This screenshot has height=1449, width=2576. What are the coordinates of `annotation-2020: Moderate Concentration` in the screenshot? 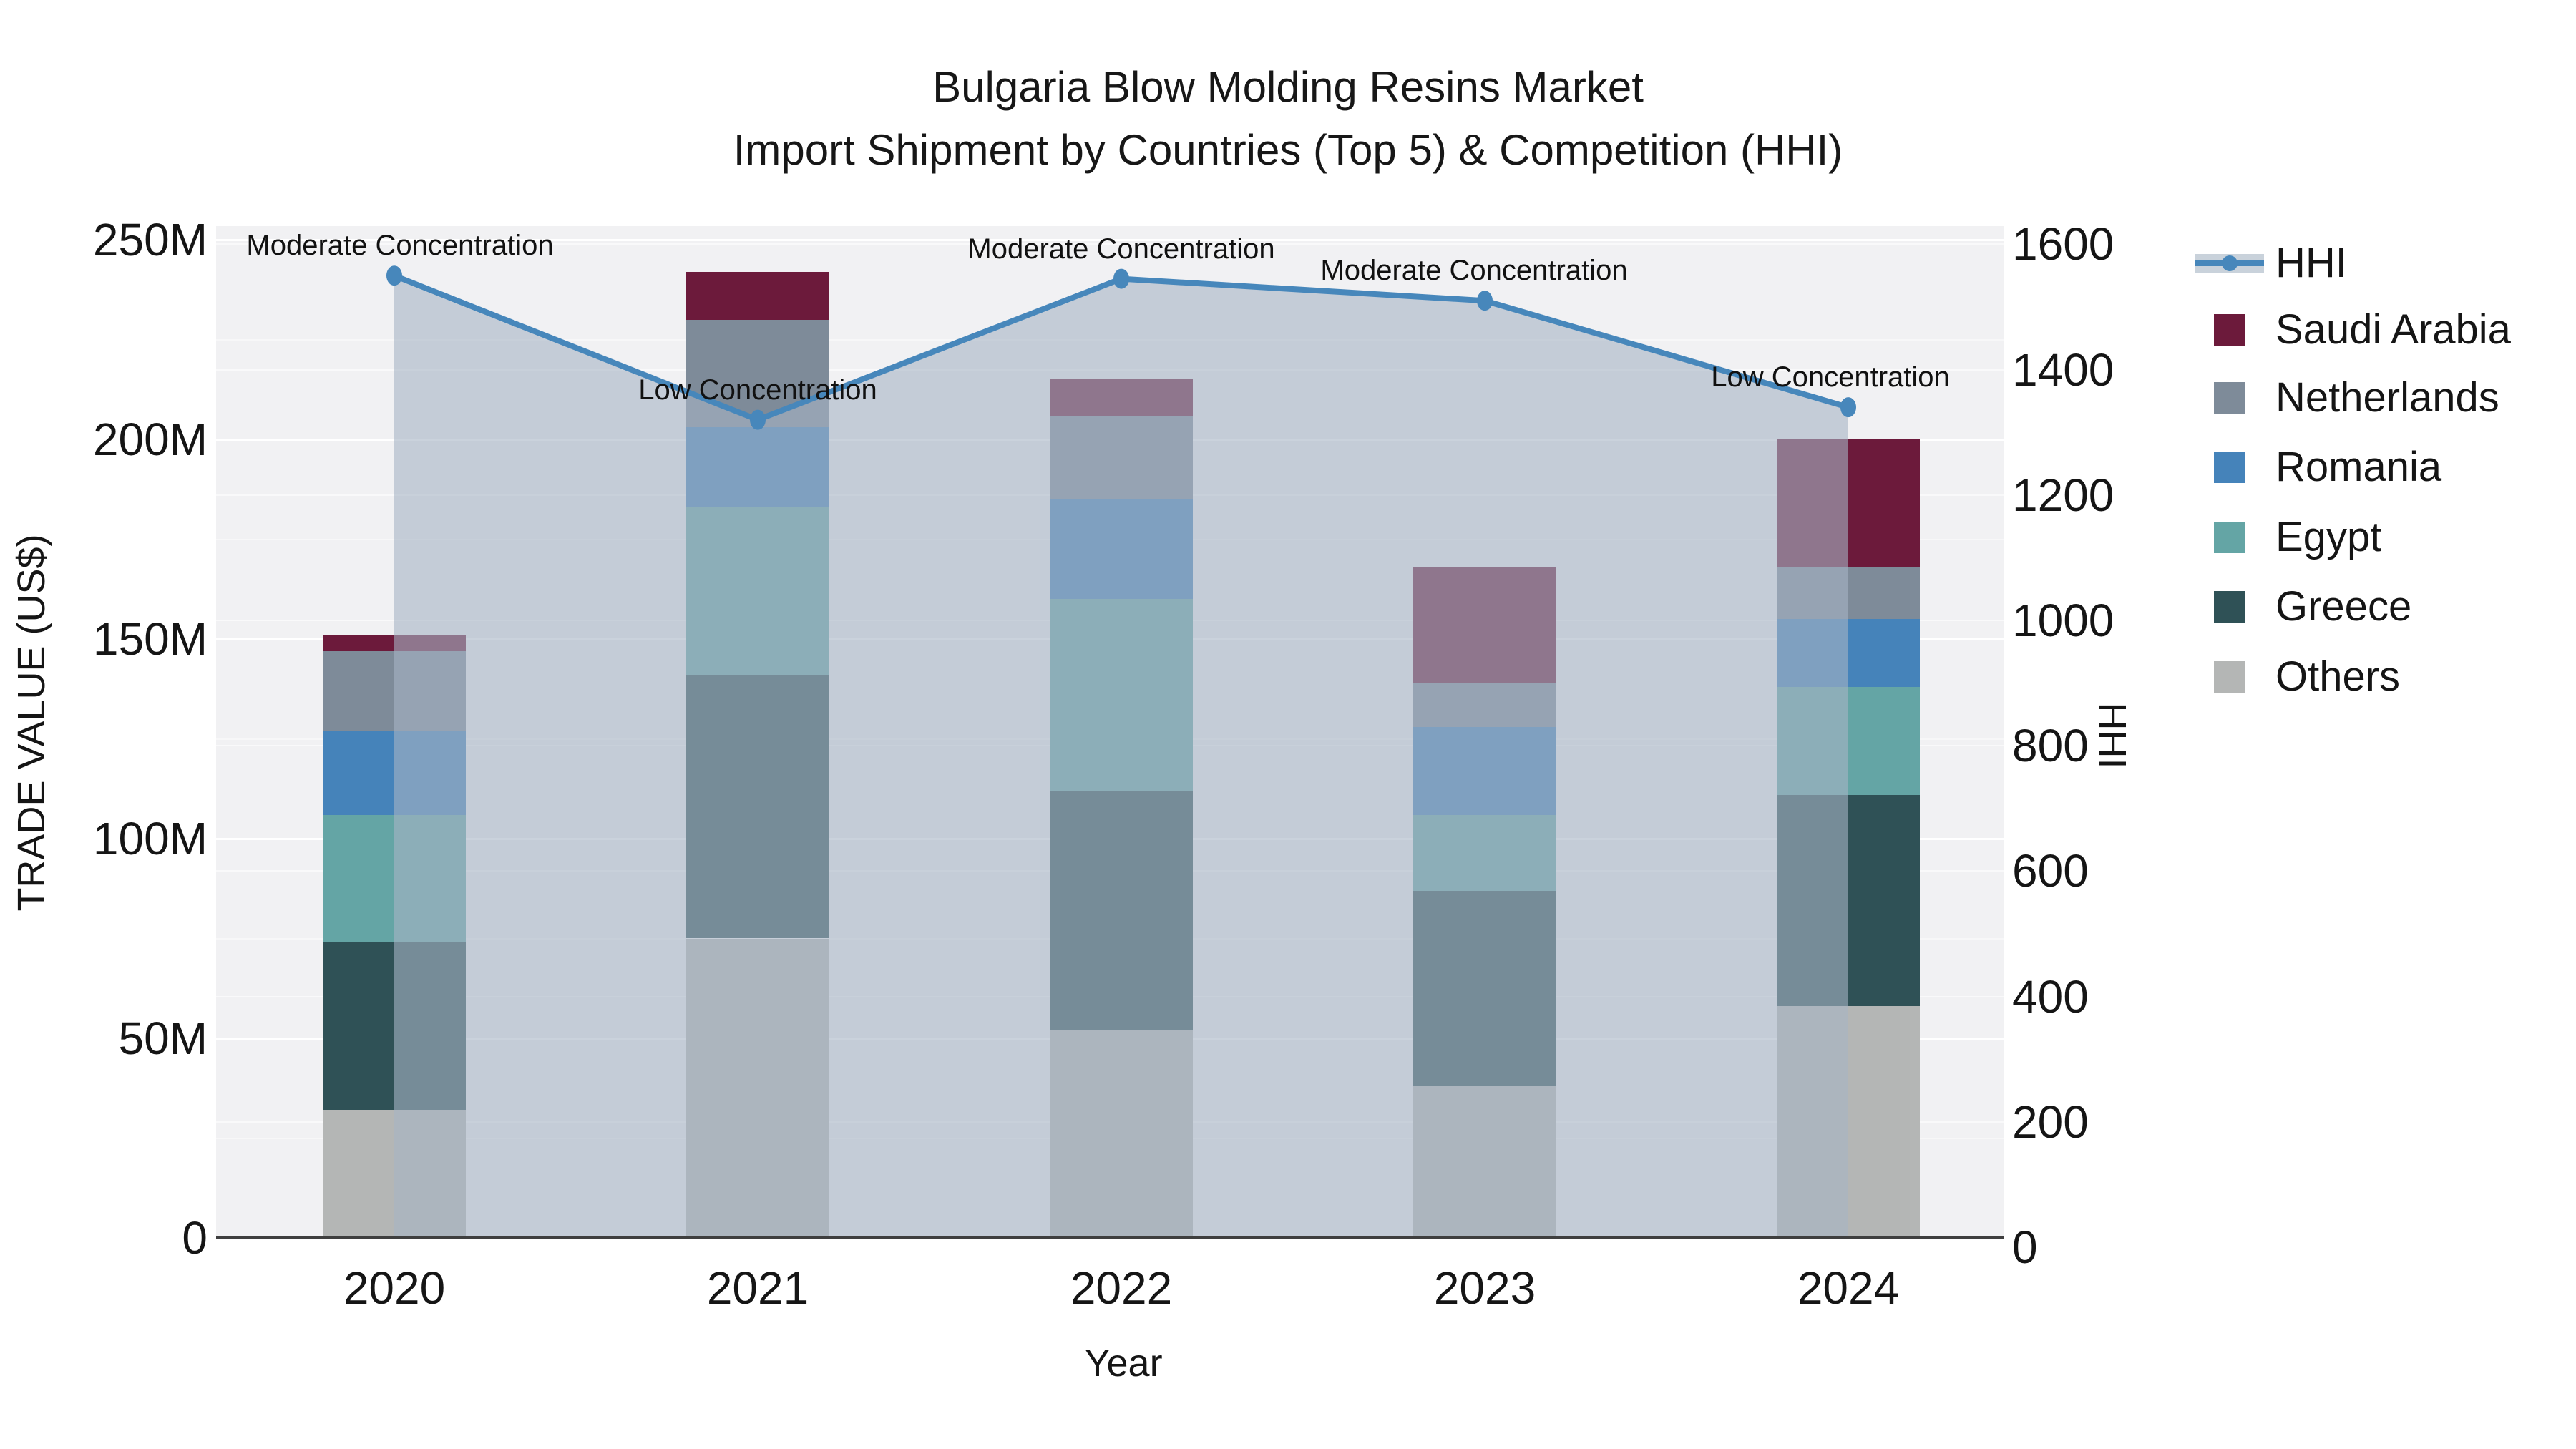 It's located at (400, 246).